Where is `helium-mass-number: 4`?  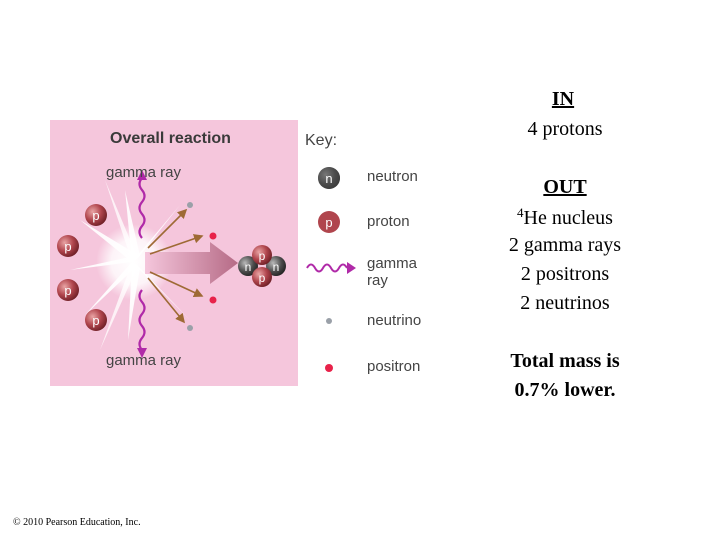 helium-mass-number: 4 is located at coordinates (520, 212).